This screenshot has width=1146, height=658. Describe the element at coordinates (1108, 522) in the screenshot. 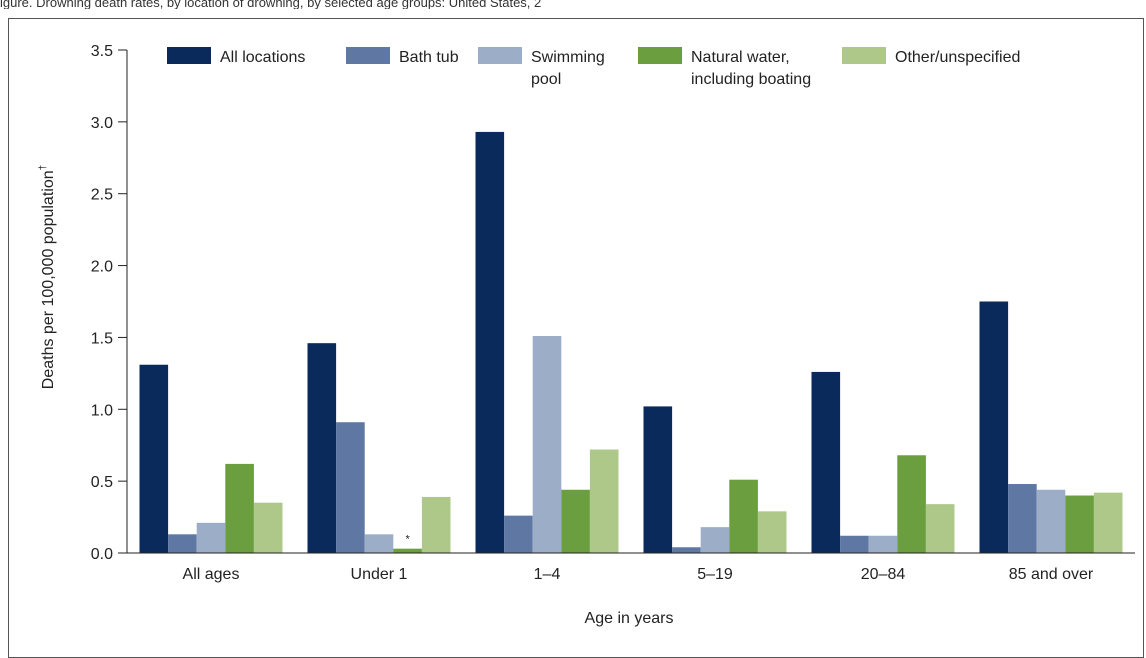

I see `bar-85-and-over-other-unspecified` at that location.